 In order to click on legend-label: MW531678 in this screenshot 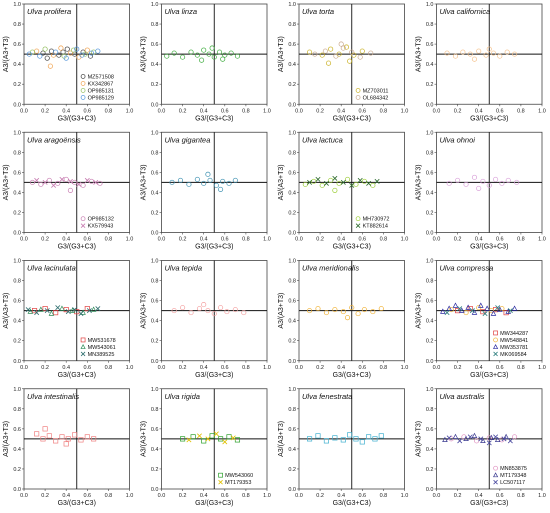, I will do `click(102, 341)`.